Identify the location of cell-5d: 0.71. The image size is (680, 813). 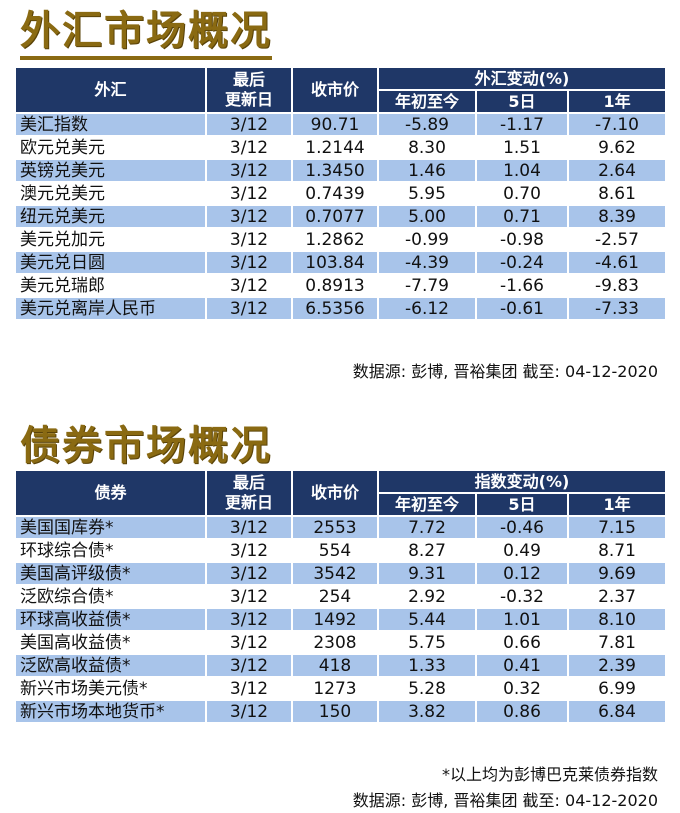
(522, 216).